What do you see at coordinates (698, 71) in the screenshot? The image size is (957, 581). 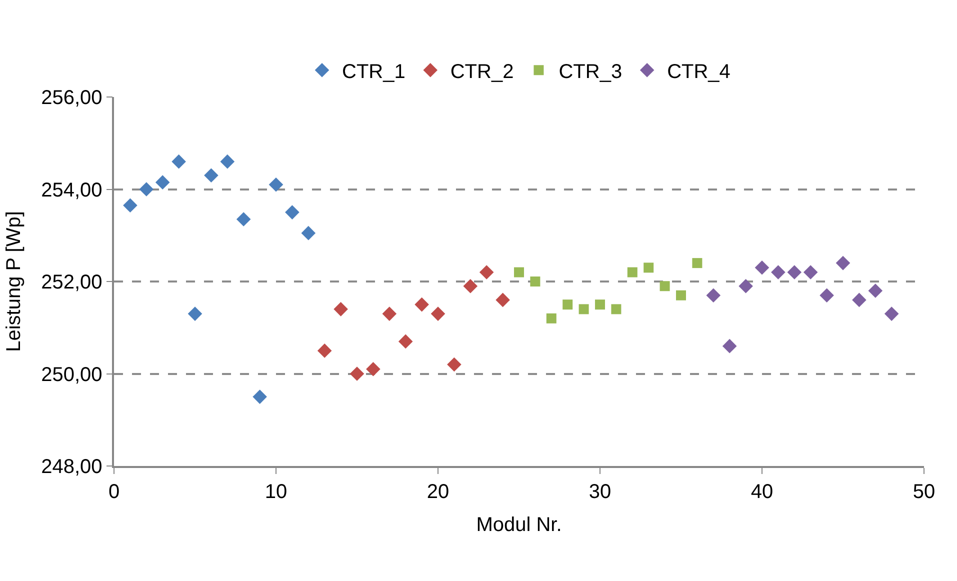 I see `legend-label: CTR_4` at bounding box center [698, 71].